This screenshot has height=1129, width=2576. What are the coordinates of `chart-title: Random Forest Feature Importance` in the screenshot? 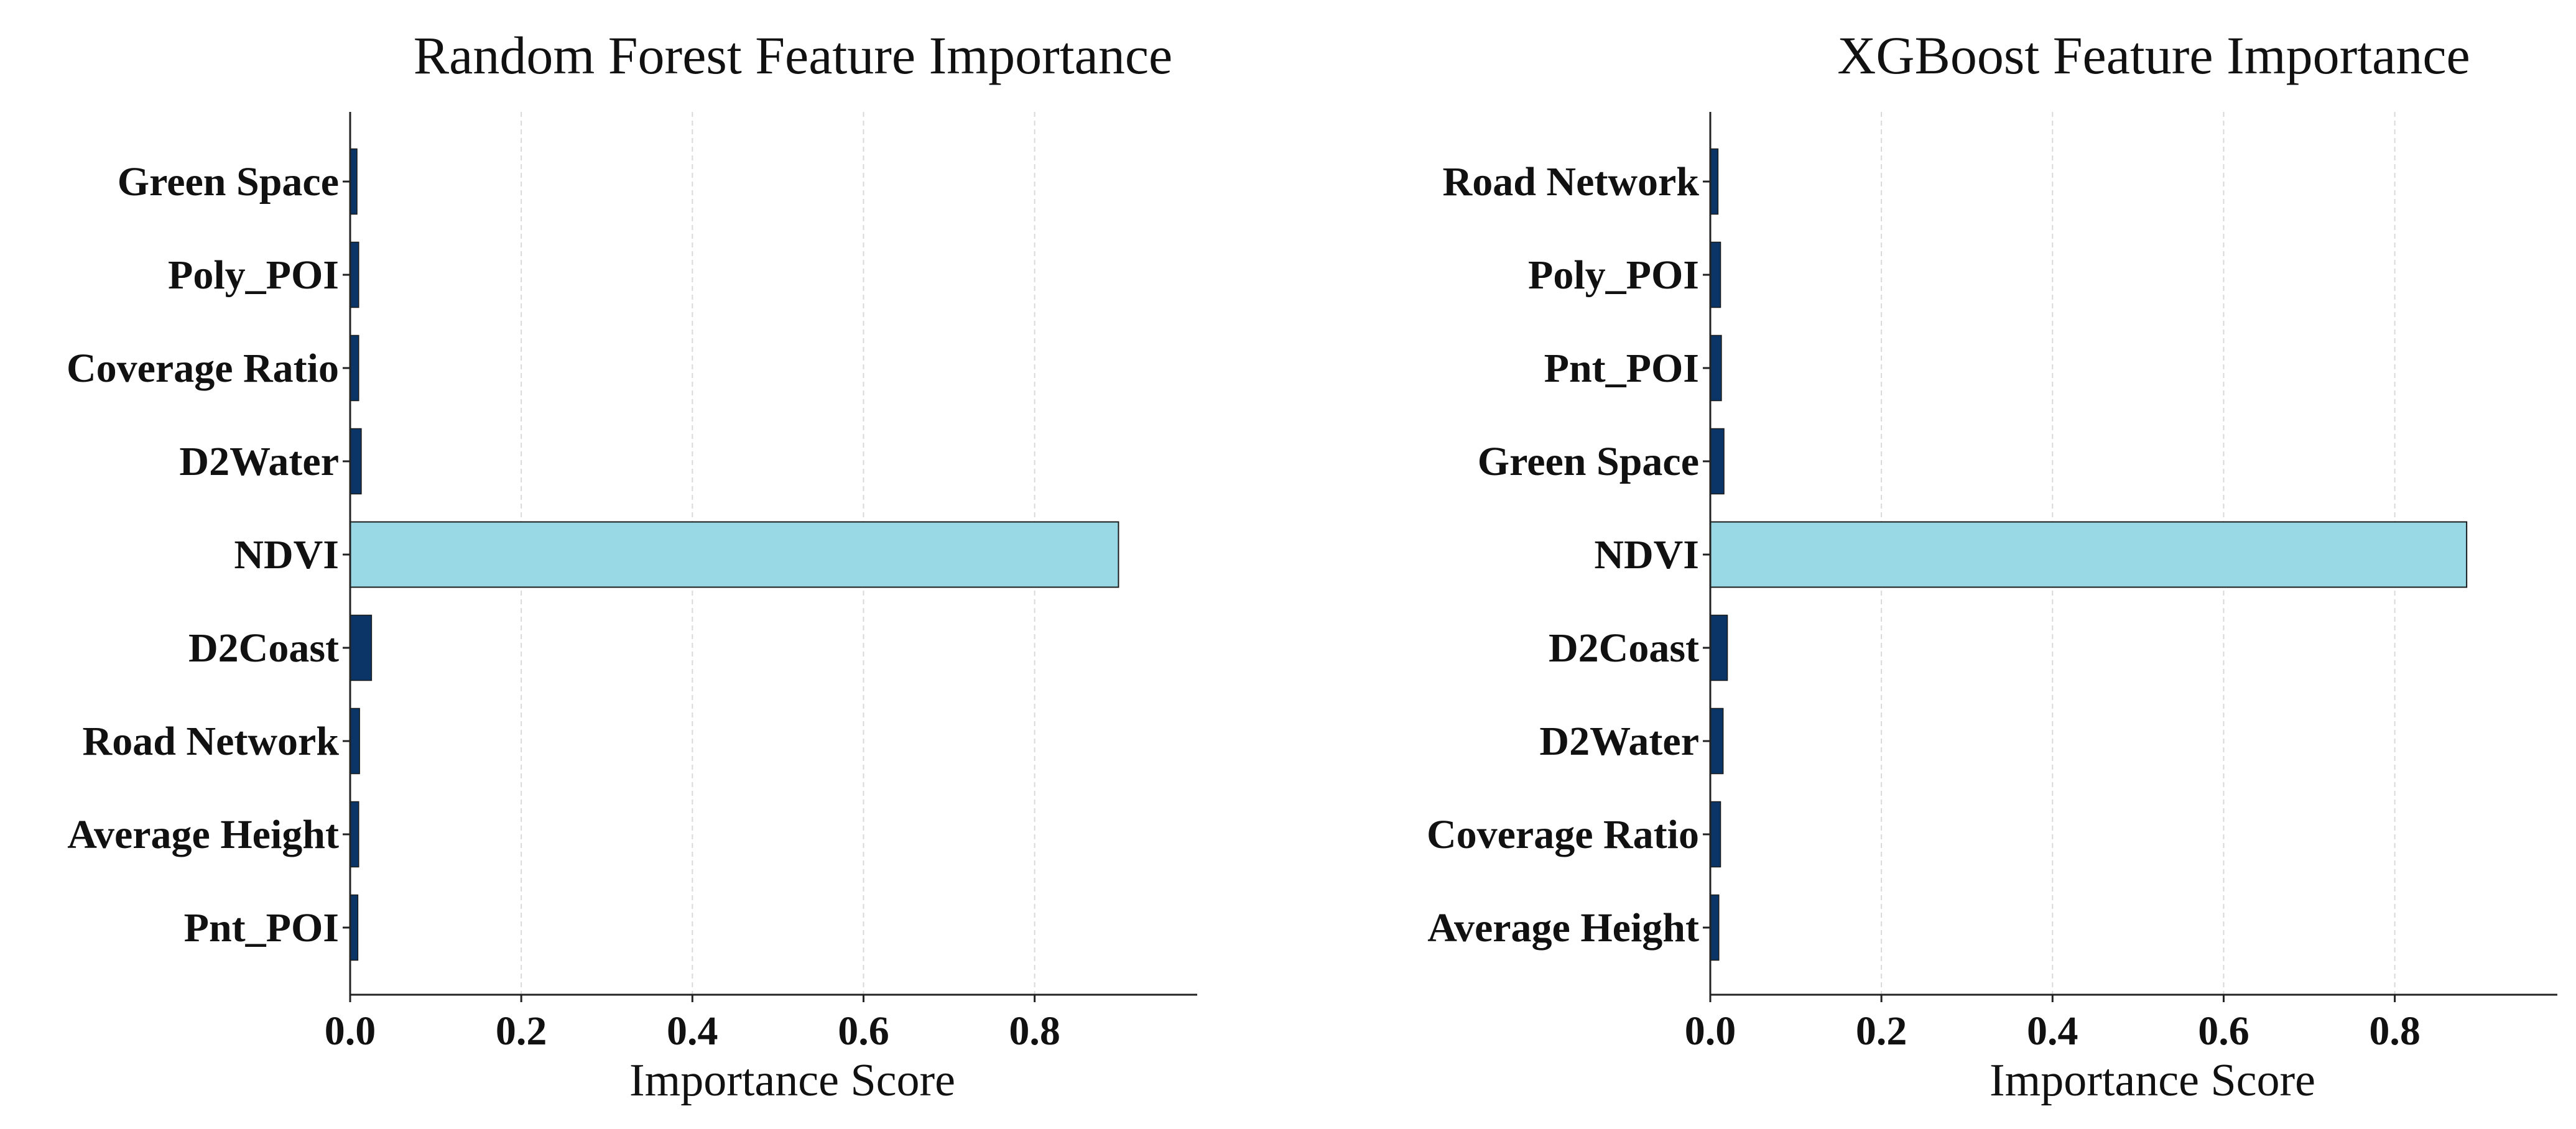 It's located at (793, 55).